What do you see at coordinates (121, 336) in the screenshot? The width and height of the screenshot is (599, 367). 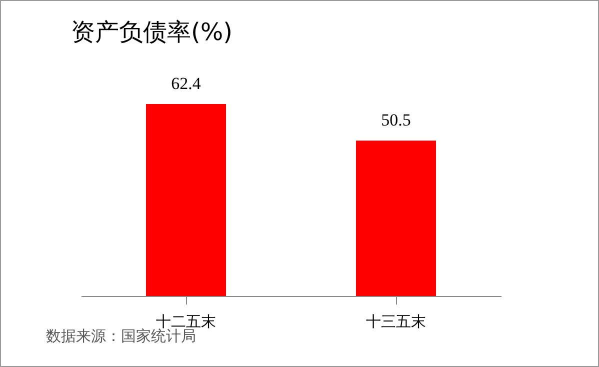 I see `source-note: 数据来源：国家统计局` at bounding box center [121, 336].